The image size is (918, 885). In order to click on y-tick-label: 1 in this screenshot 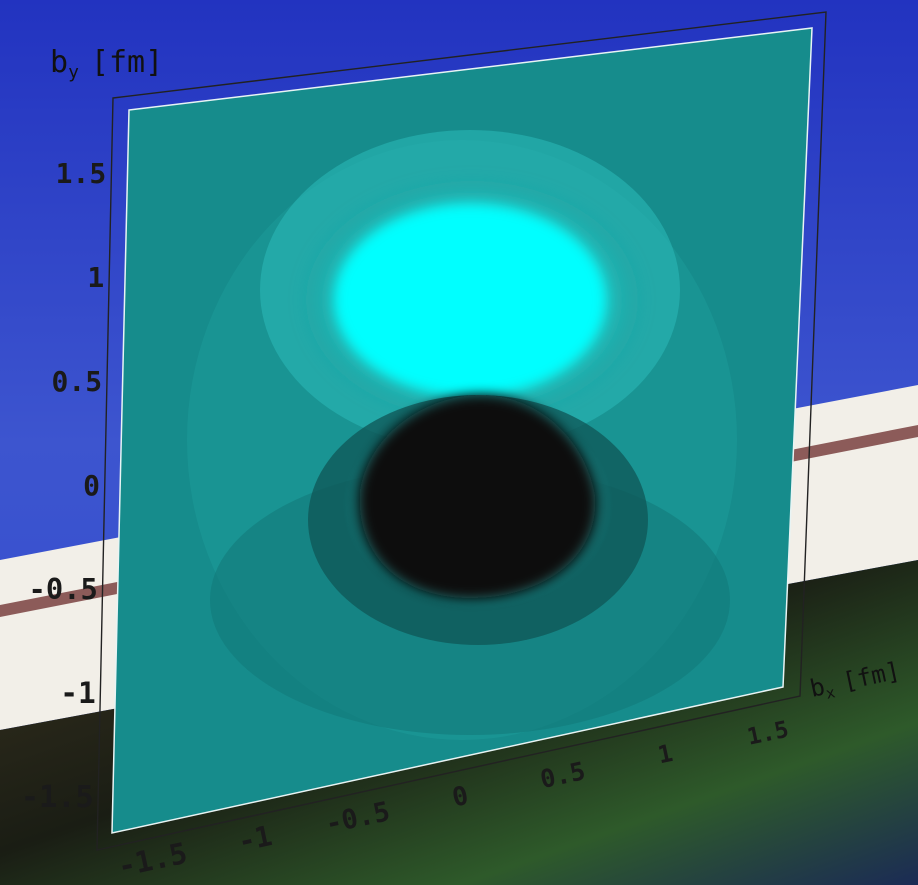, I will do `click(95, 277)`.